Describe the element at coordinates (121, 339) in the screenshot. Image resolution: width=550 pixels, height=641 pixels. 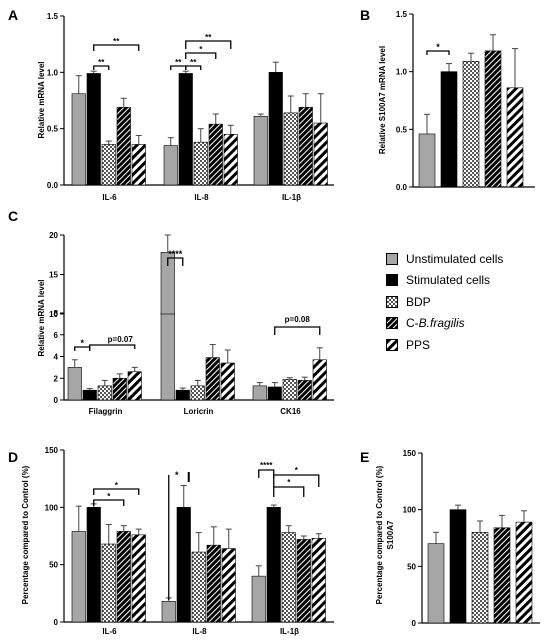
I see `significance-label: p=0.07` at that location.